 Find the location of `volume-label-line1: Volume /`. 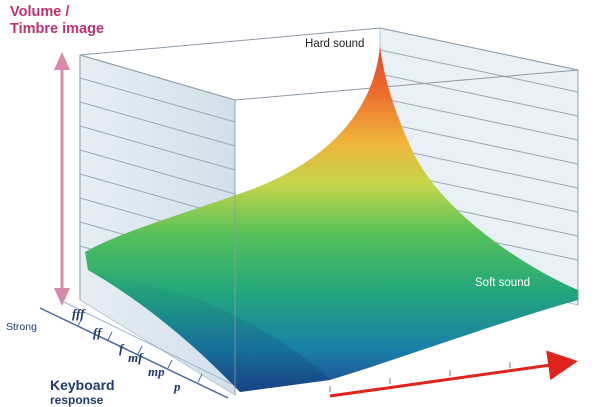

volume-label-line1: Volume / is located at coordinates (40, 12).